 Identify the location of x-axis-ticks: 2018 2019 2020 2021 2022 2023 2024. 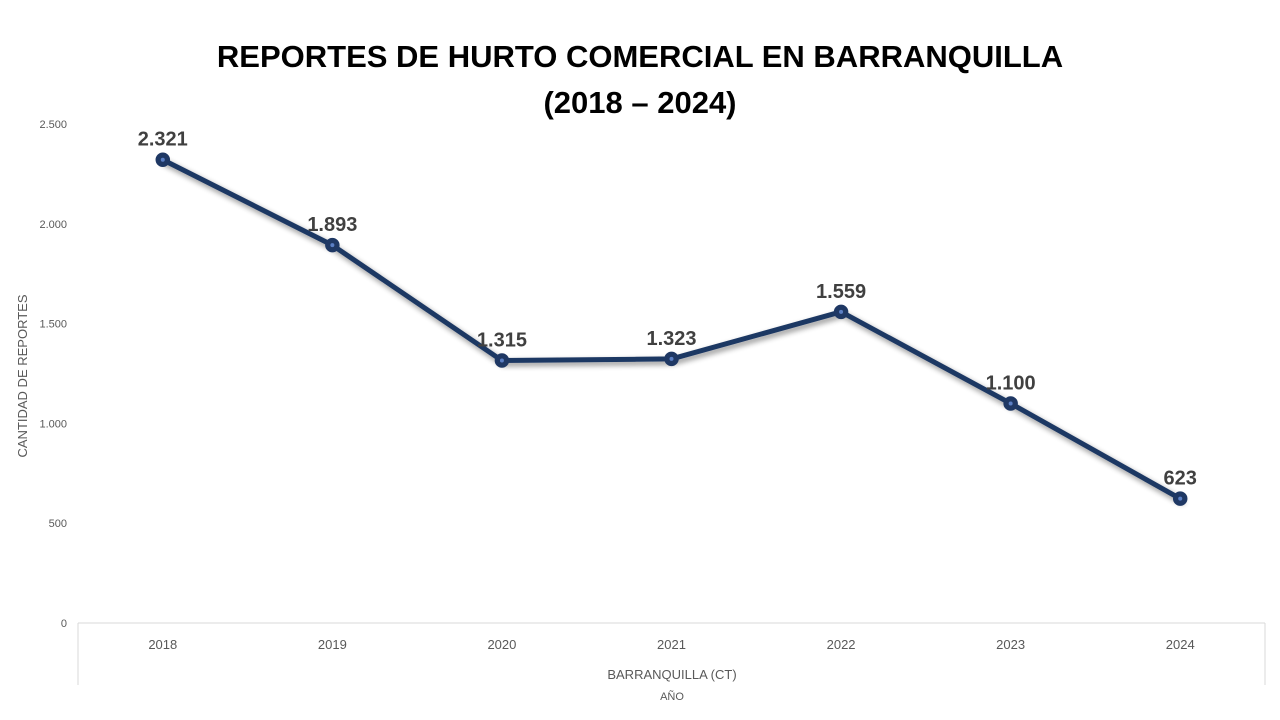
(671, 644).